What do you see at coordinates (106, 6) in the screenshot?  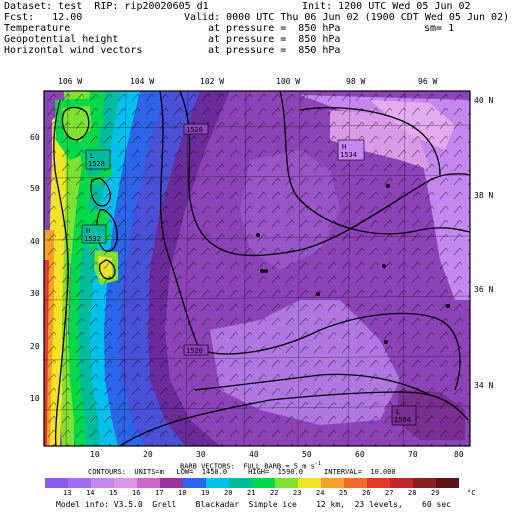 I see `dataset-line: Dataset: test RIP: rip20020605 d1` at bounding box center [106, 6].